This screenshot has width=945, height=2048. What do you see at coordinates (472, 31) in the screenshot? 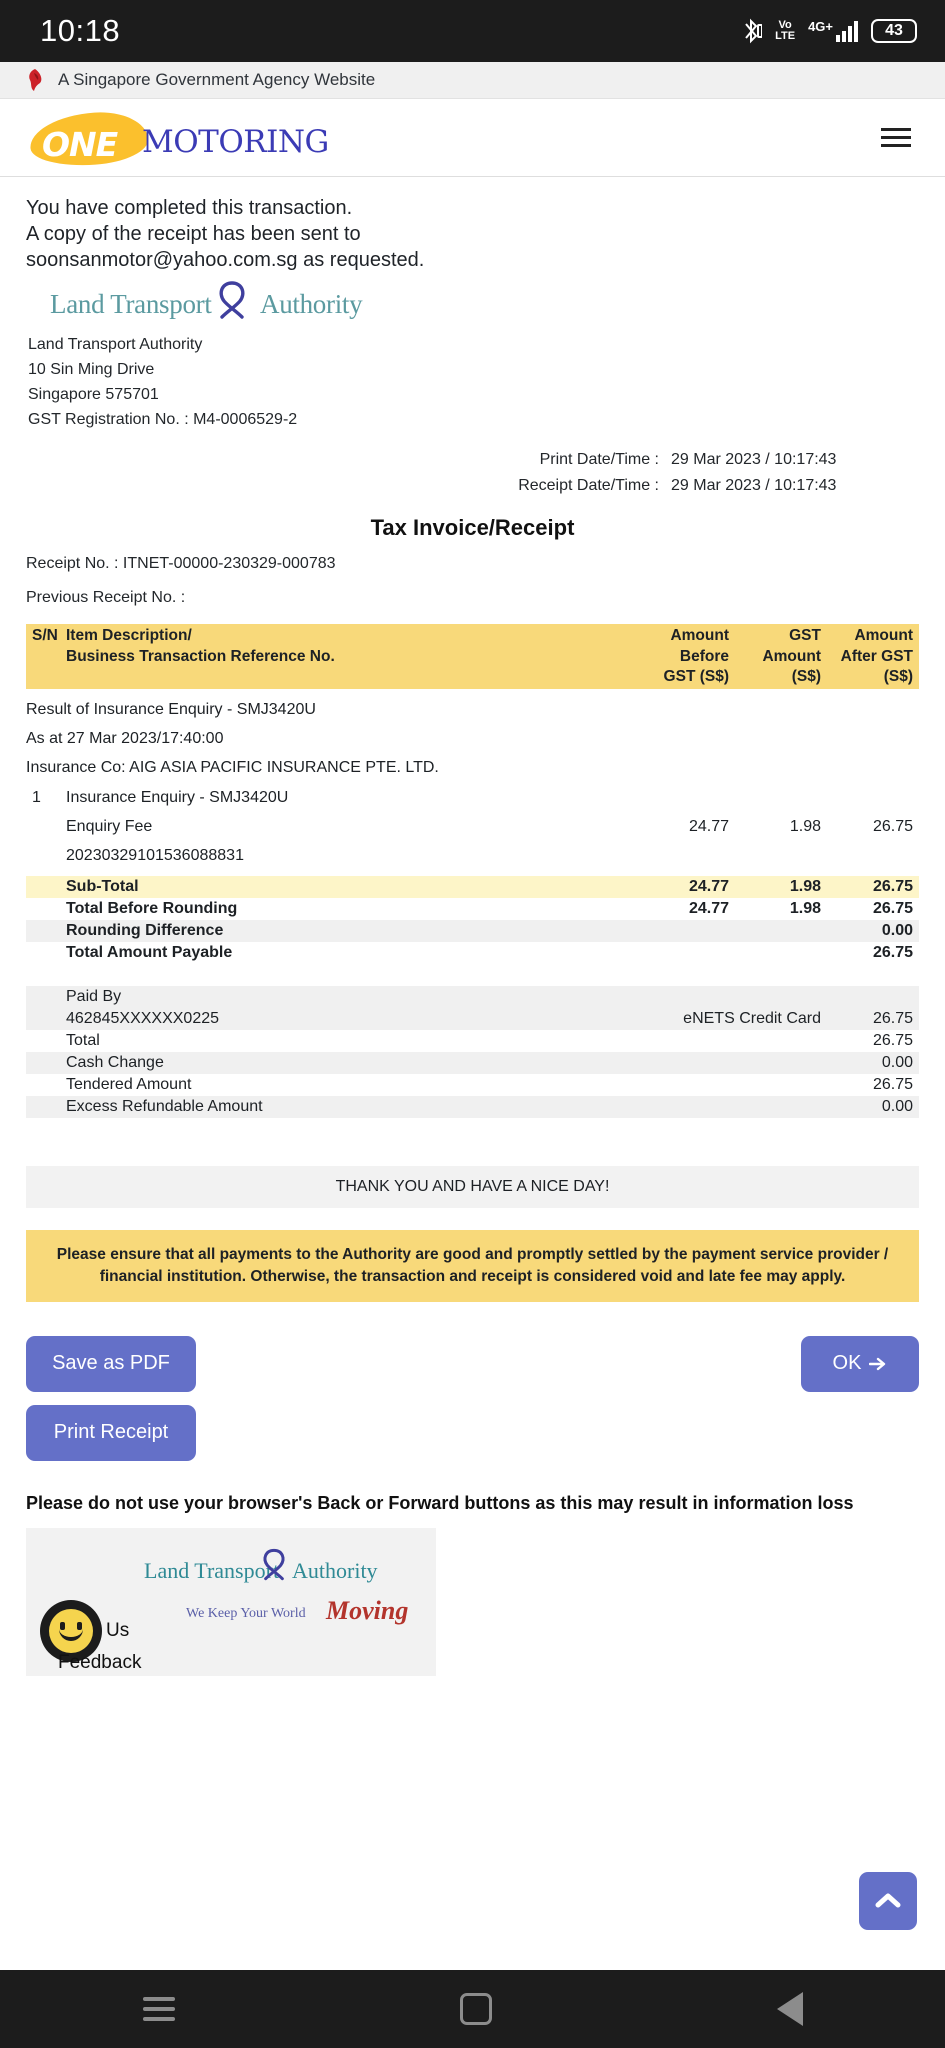
I see `android-status-bar: 10:18 Vo LTE 4G+ 43` at bounding box center [472, 31].